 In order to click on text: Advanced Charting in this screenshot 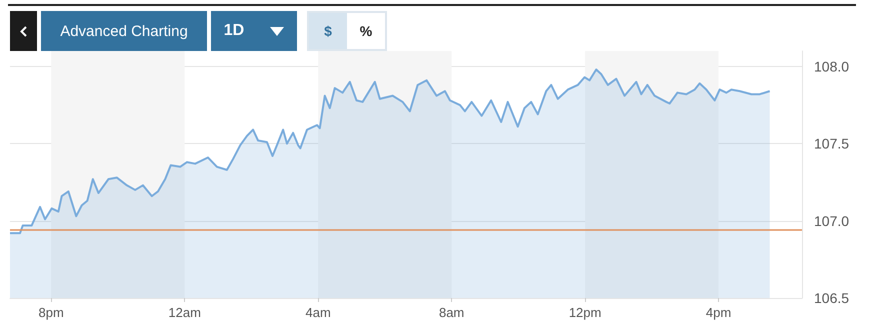, I will do `click(124, 31)`.